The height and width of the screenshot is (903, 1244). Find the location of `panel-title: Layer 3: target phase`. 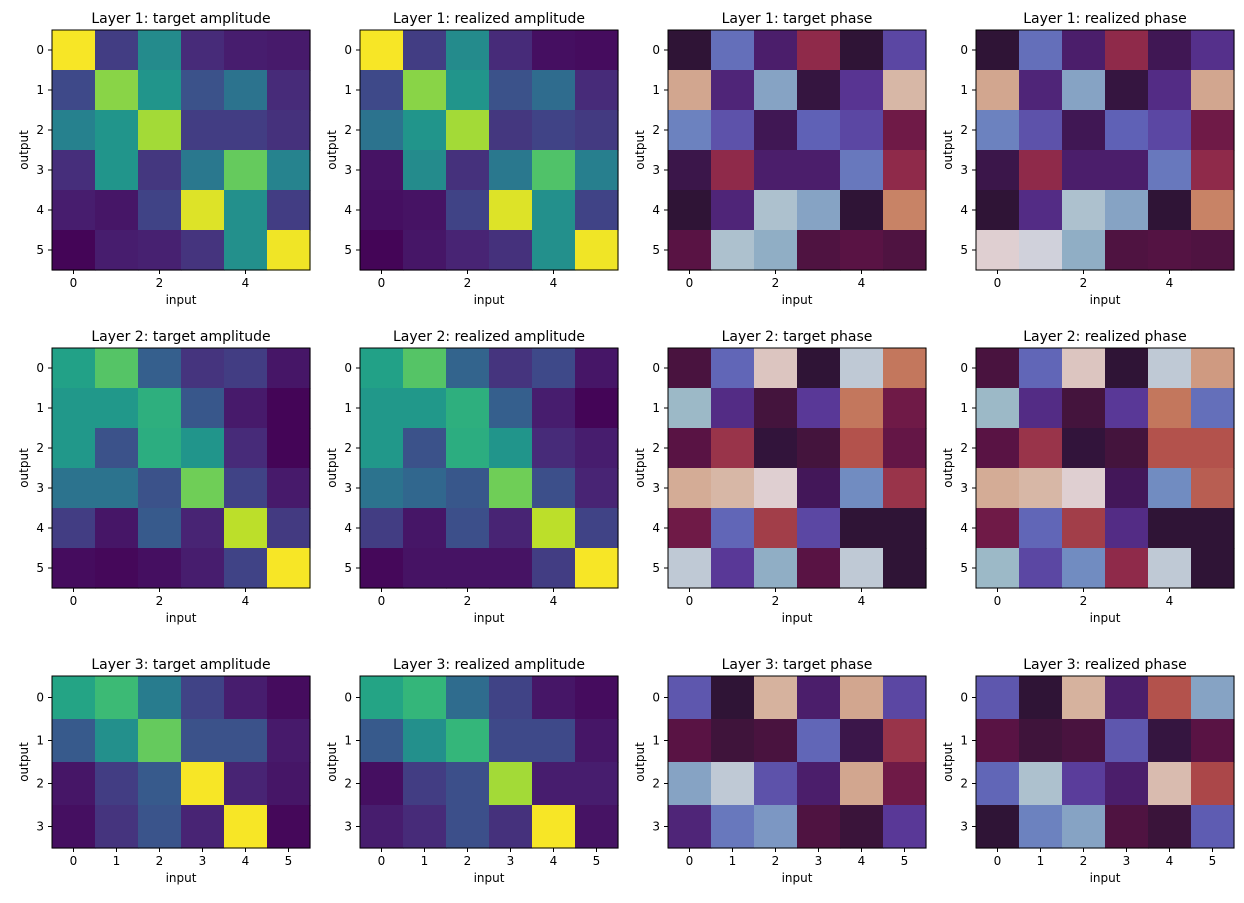

panel-title: Layer 3: target phase is located at coordinates (797, 665).